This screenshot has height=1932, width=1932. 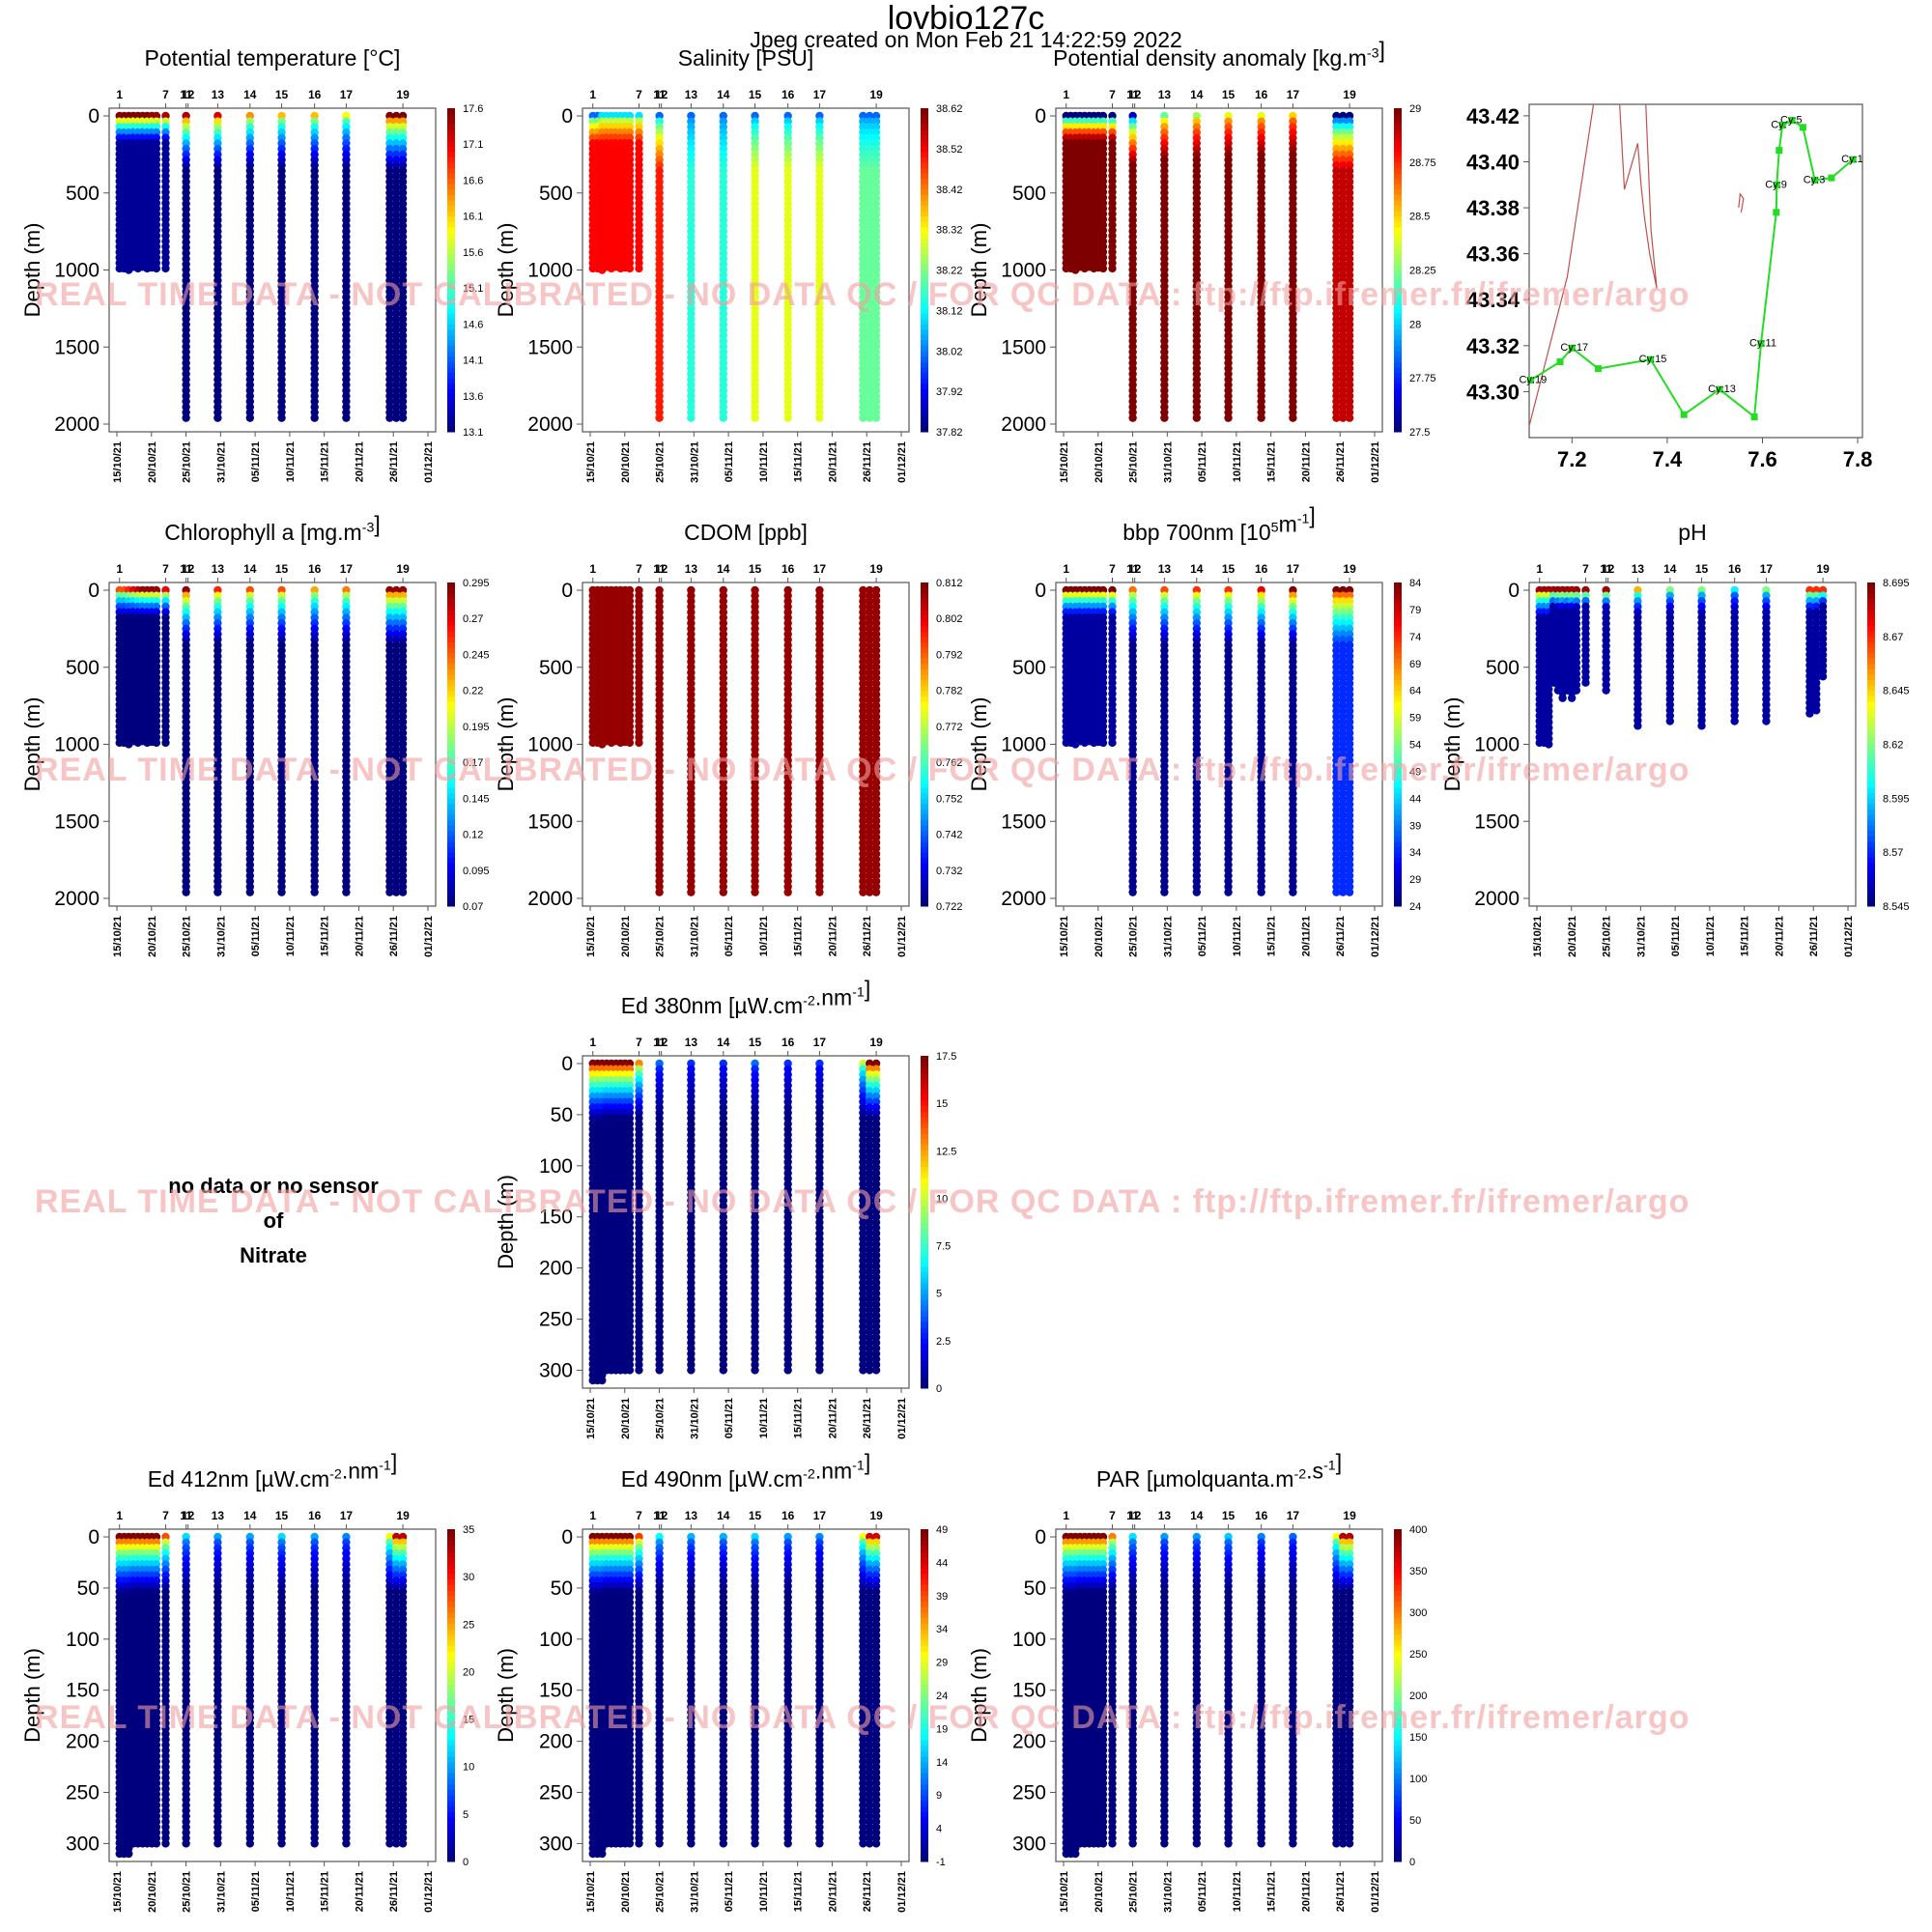 What do you see at coordinates (949, 583) in the screenshot?
I see `colorbar-label: 0.812` at bounding box center [949, 583].